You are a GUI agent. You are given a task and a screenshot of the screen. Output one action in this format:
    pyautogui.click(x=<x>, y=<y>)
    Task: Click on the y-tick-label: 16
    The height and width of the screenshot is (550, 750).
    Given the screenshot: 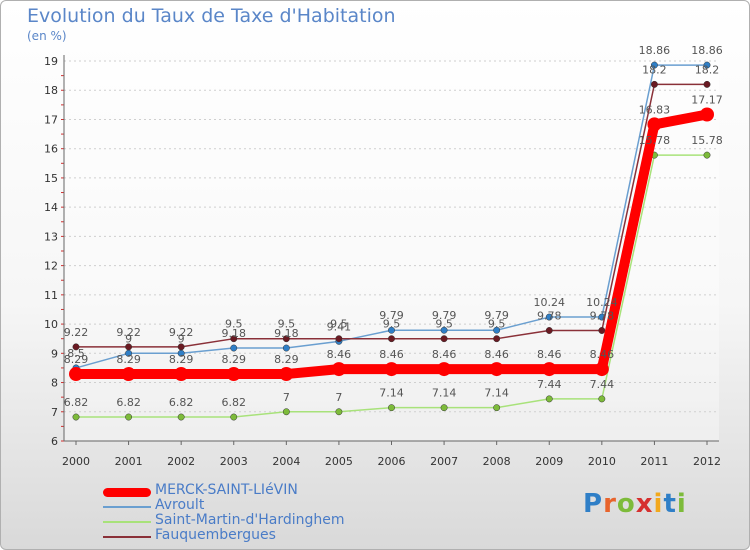 What is the action you would take?
    pyautogui.click(x=51, y=149)
    